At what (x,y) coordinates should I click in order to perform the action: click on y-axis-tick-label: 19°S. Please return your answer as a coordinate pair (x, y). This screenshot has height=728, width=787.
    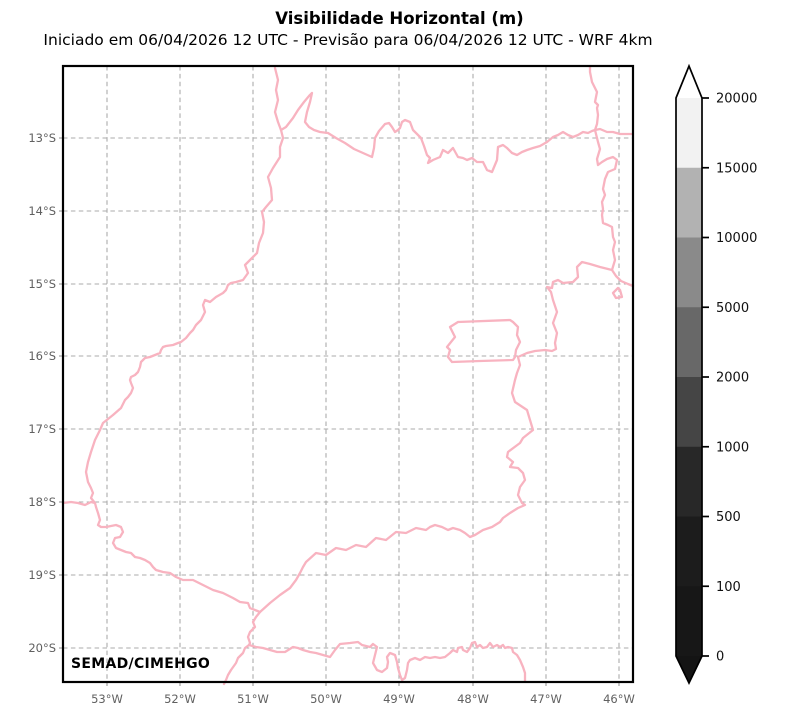
    Looking at the image, I should click on (42, 575).